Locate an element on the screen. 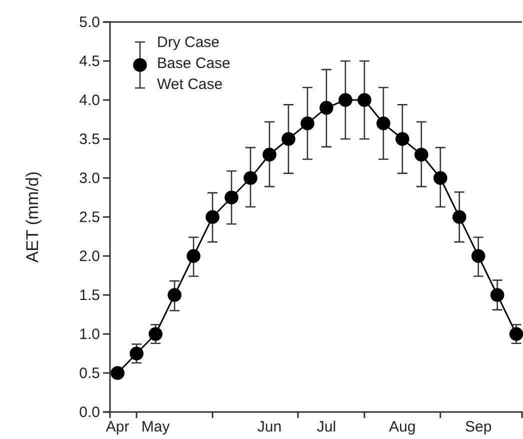 The width and height of the screenshot is (523, 439). annotation: Wet Case is located at coordinates (190, 84).